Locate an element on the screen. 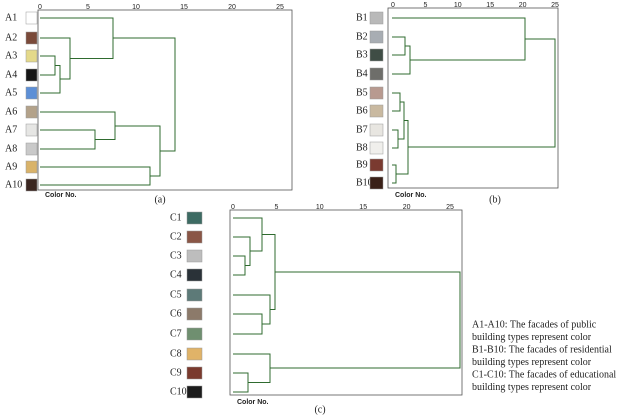 Image resolution: width=639 pixels, height=420 pixels. row-label: B4 is located at coordinates (362, 73).